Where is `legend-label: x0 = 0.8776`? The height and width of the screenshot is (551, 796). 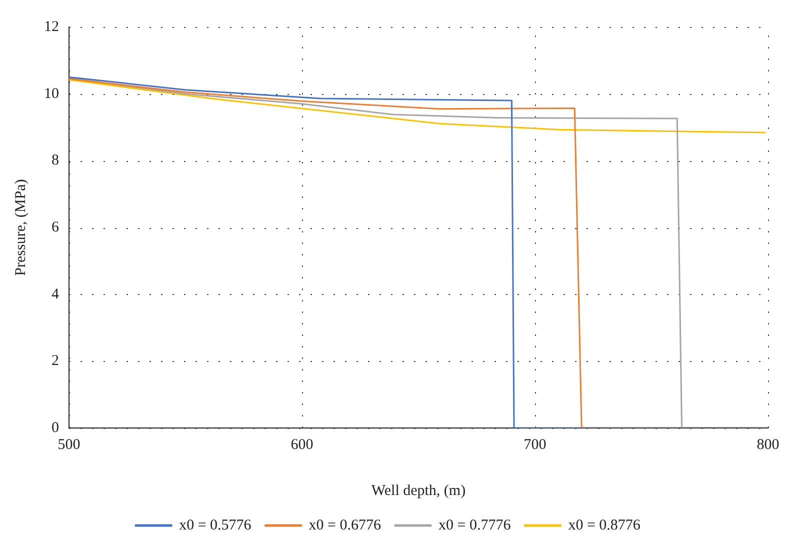
legend-label: x0 = 0.8776 is located at coordinates (604, 525).